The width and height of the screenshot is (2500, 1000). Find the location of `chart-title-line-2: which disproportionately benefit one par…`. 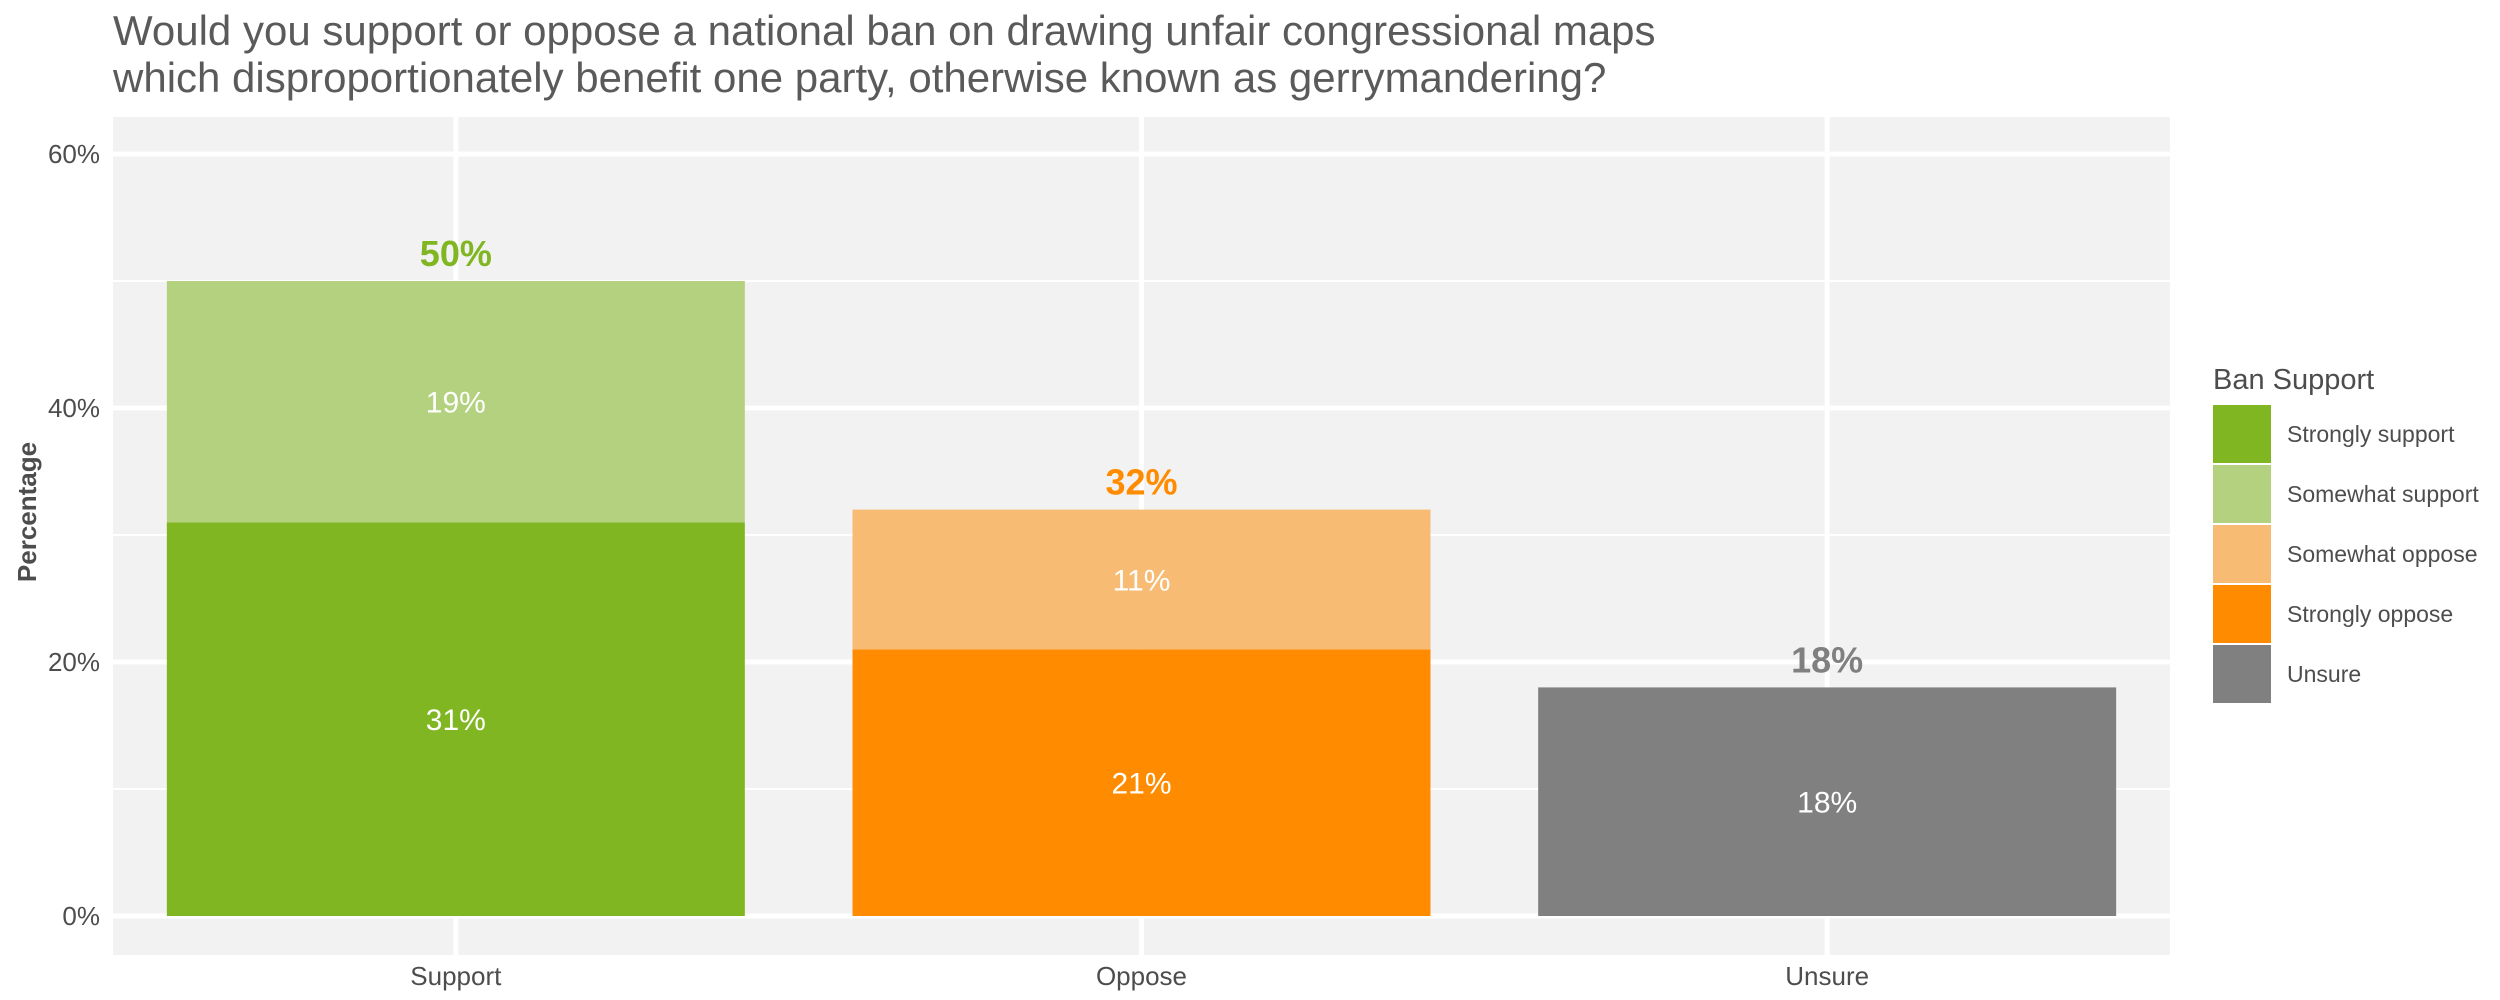

chart-title-line-2: which disproportionately benefit one par… is located at coordinates (859, 77).